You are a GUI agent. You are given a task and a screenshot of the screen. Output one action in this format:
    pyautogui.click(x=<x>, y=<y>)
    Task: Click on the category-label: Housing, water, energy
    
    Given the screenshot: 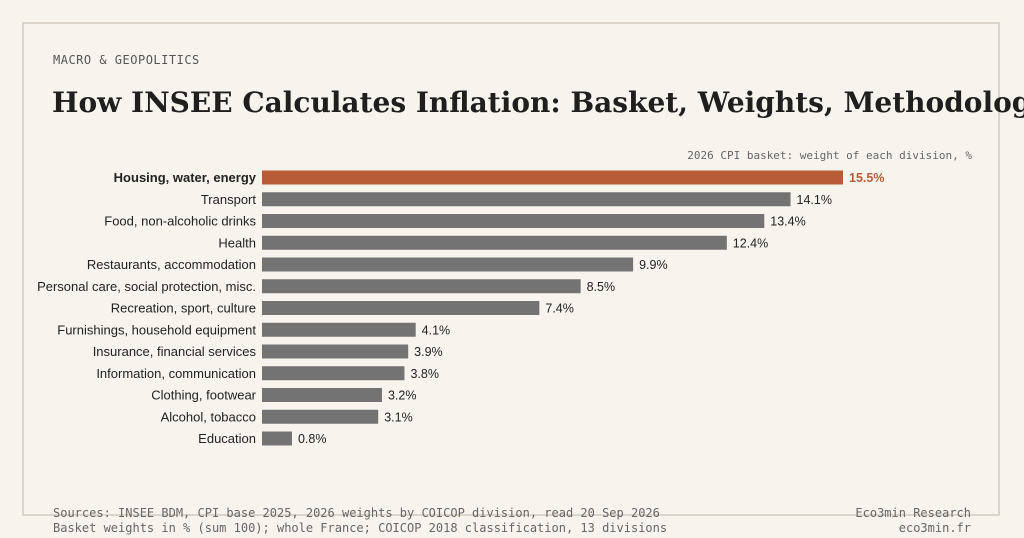 What is the action you would take?
    pyautogui.click(x=185, y=177)
    